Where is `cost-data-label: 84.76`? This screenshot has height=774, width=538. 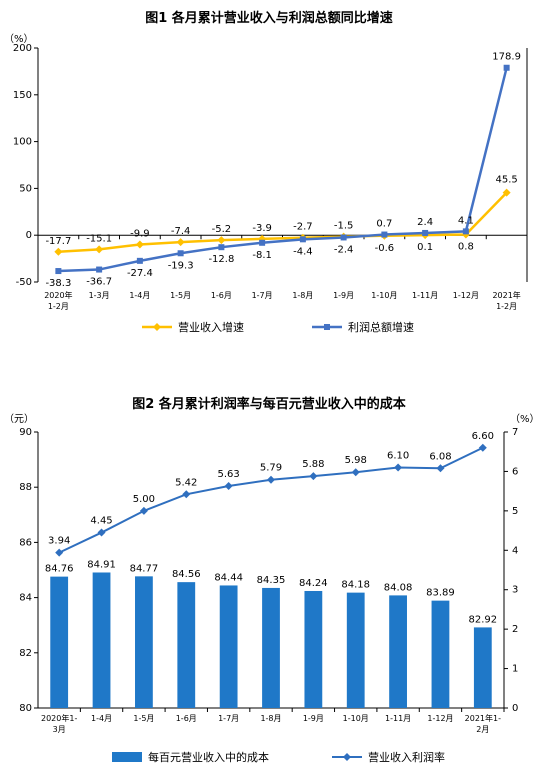 cost-data-label: 84.76 is located at coordinates (59, 569).